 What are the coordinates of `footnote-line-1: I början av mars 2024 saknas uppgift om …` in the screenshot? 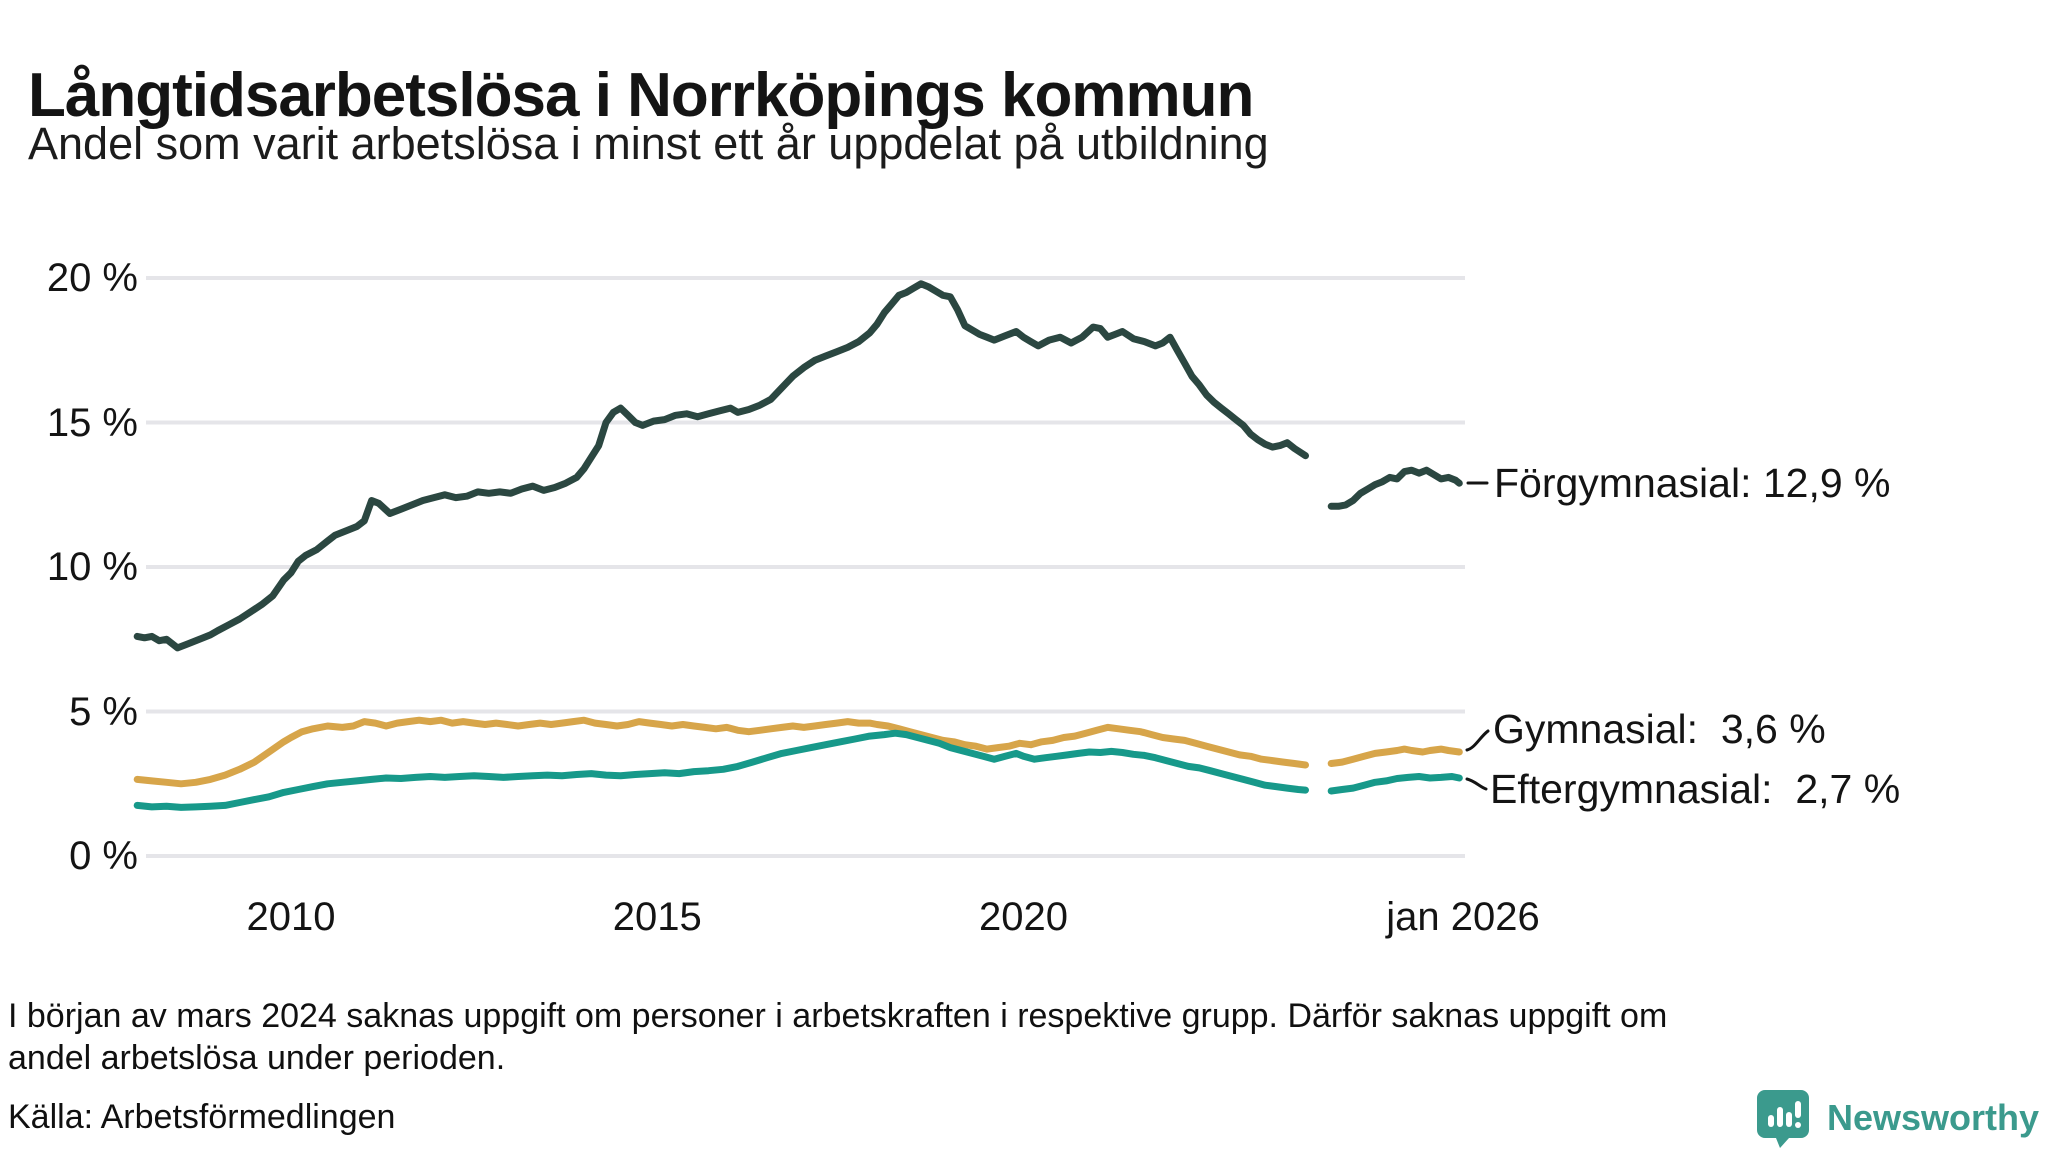 It's located at (838, 1016).